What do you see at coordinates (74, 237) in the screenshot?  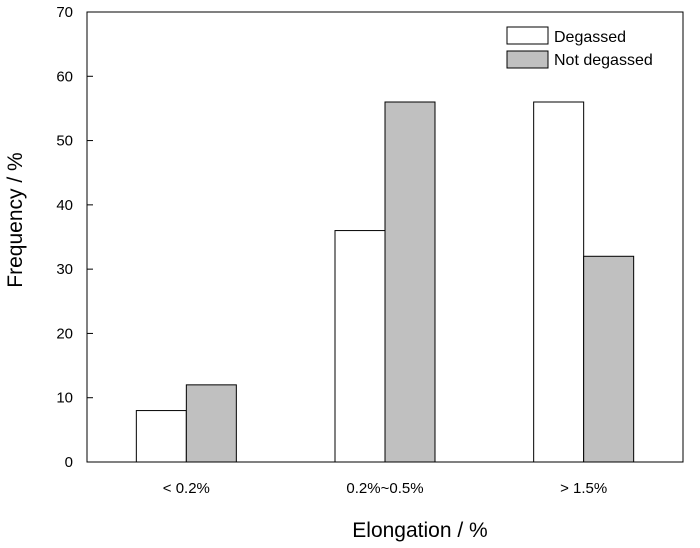 I see `y-axis-ticks: 0 10 20 30 40 50 60 70` at bounding box center [74, 237].